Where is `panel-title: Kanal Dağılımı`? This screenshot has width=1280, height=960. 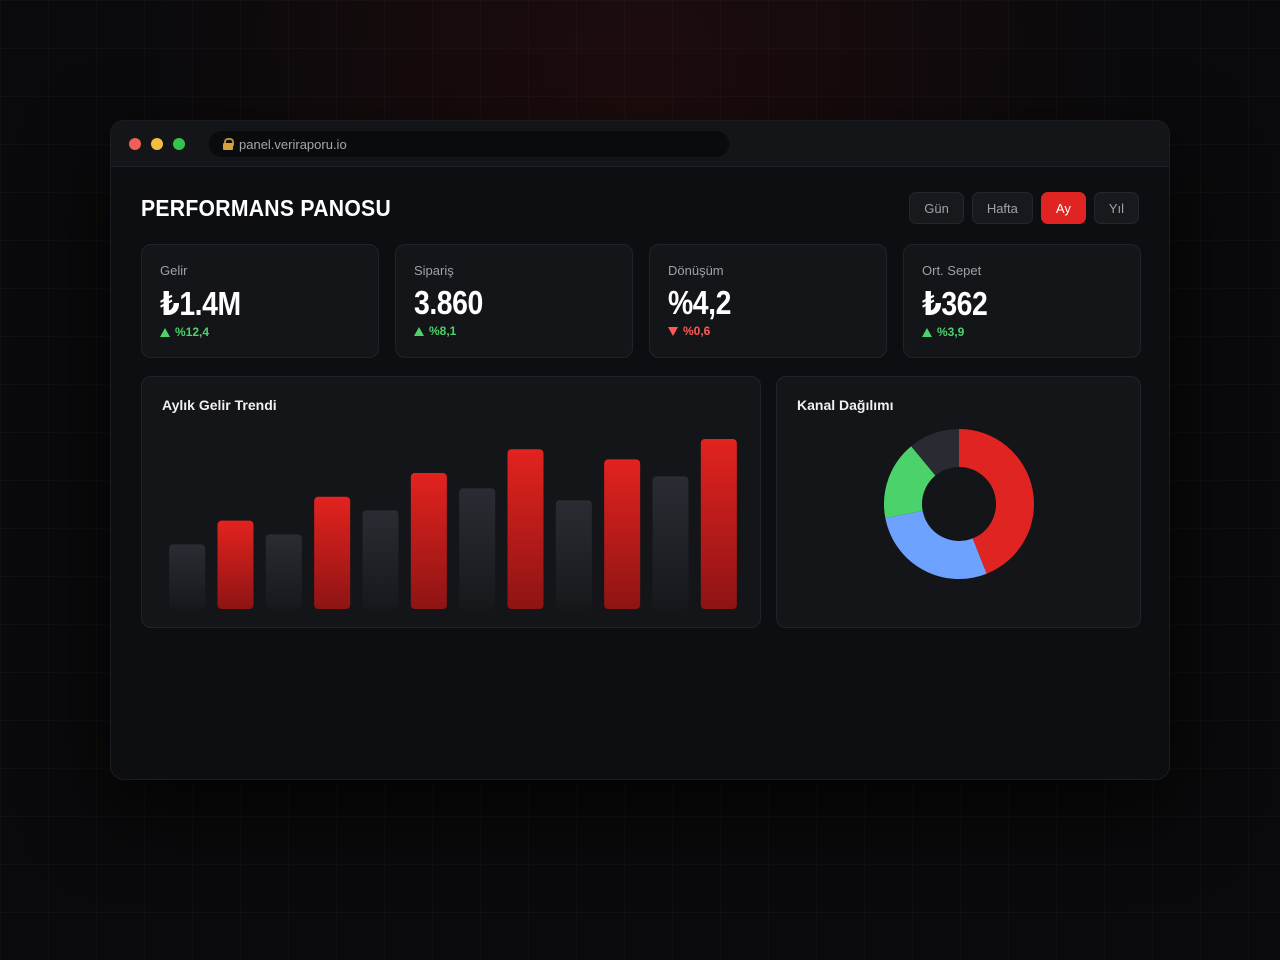
panel-title: Kanal Dağılımı is located at coordinates (845, 405).